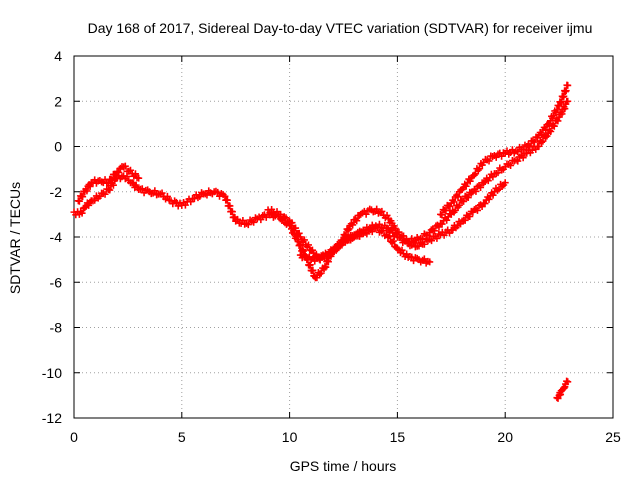  Describe the element at coordinates (402, 222) in the screenshot. I see `series-lower-track` at that location.